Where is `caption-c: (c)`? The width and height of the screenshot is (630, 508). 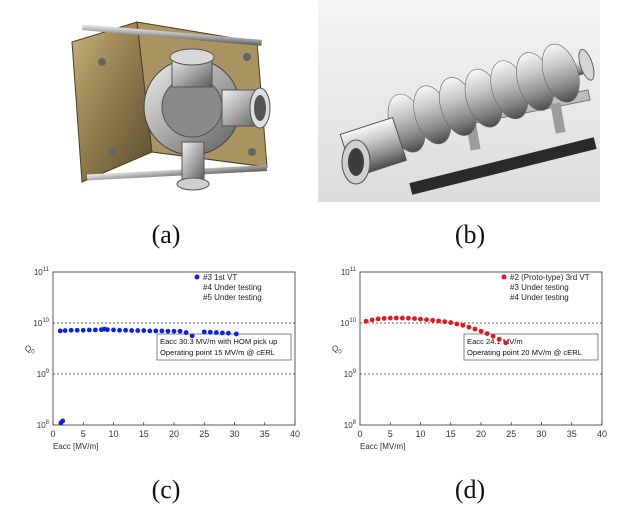 caption-c: (c) is located at coordinates (166, 489).